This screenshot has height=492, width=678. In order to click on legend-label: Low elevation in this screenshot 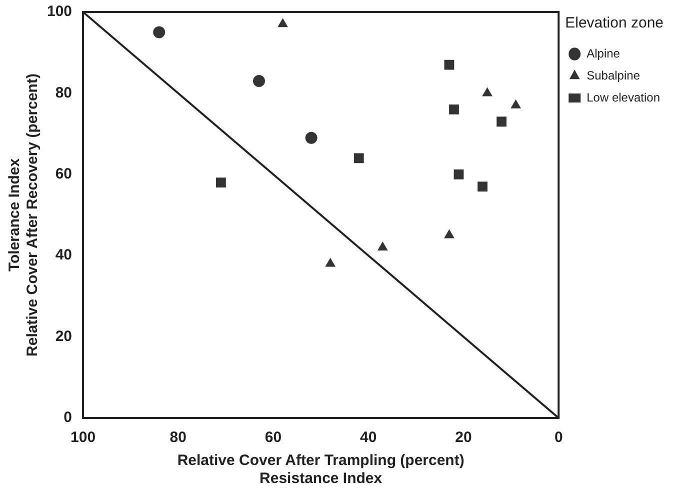, I will do `click(623, 97)`.